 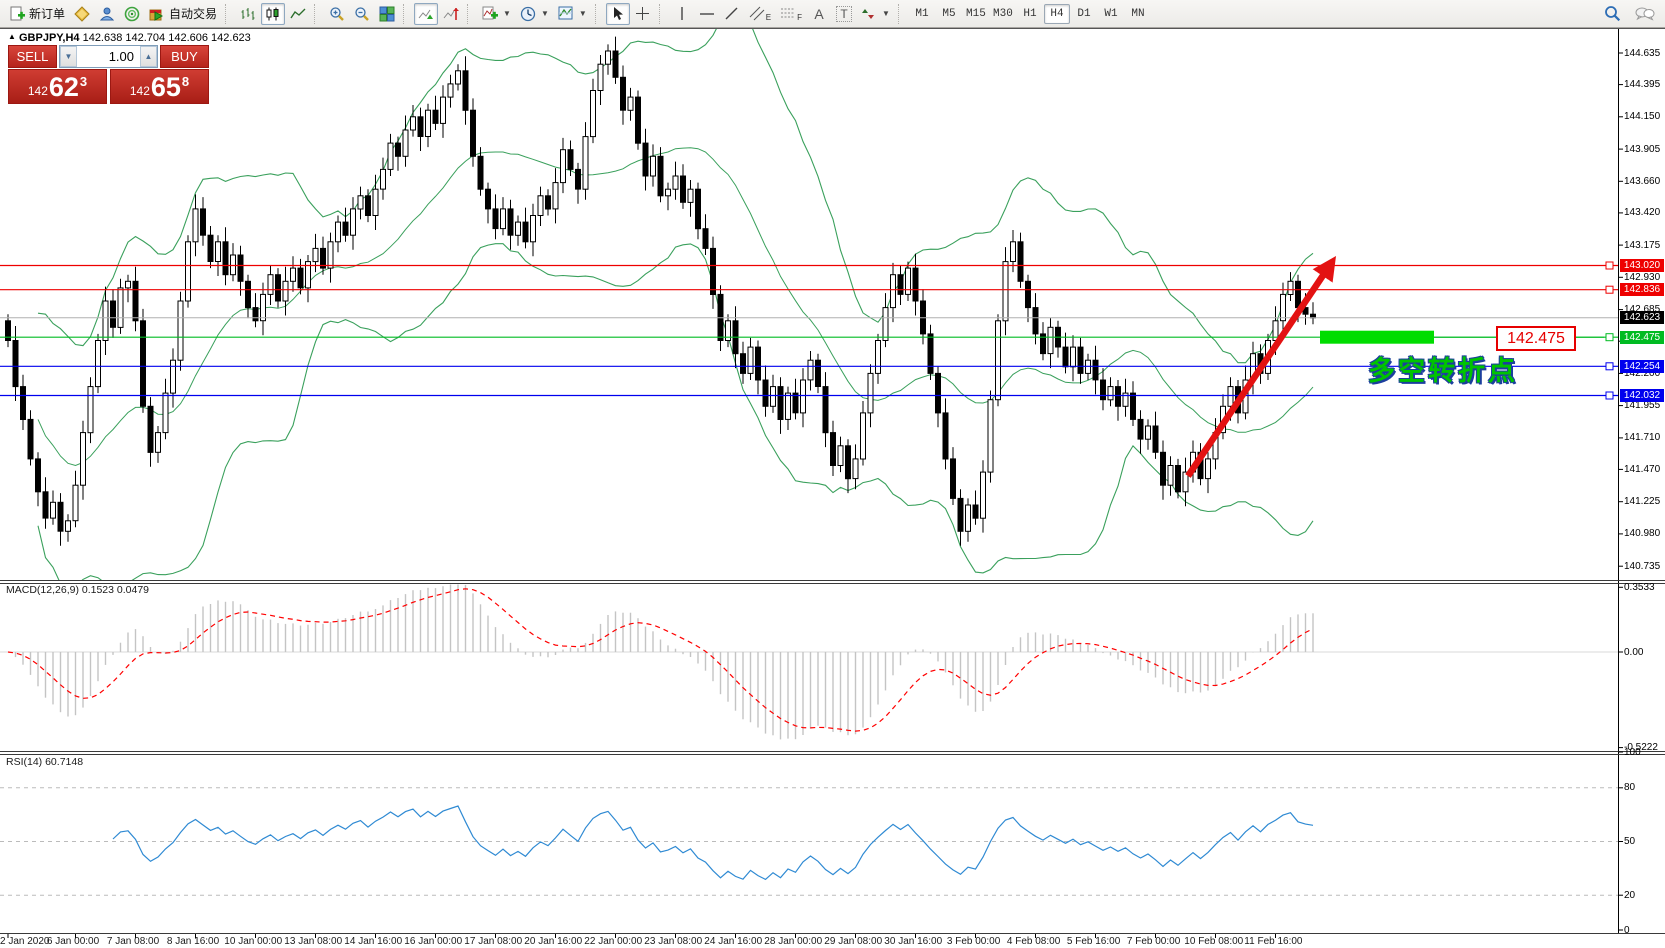 What do you see at coordinates (1642, 213) in the screenshot?
I see `price-axis-tick: 143.420` at bounding box center [1642, 213].